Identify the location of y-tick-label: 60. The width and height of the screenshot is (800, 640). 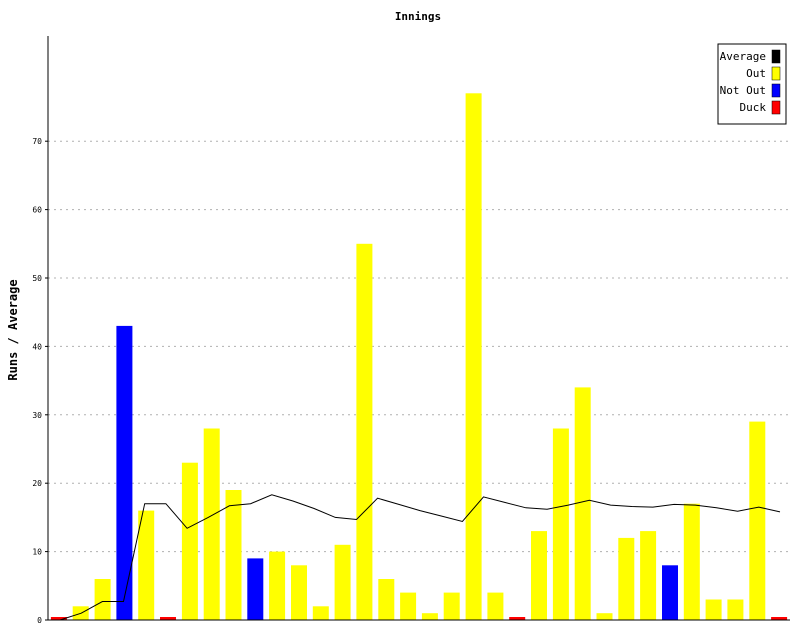
(37, 210).